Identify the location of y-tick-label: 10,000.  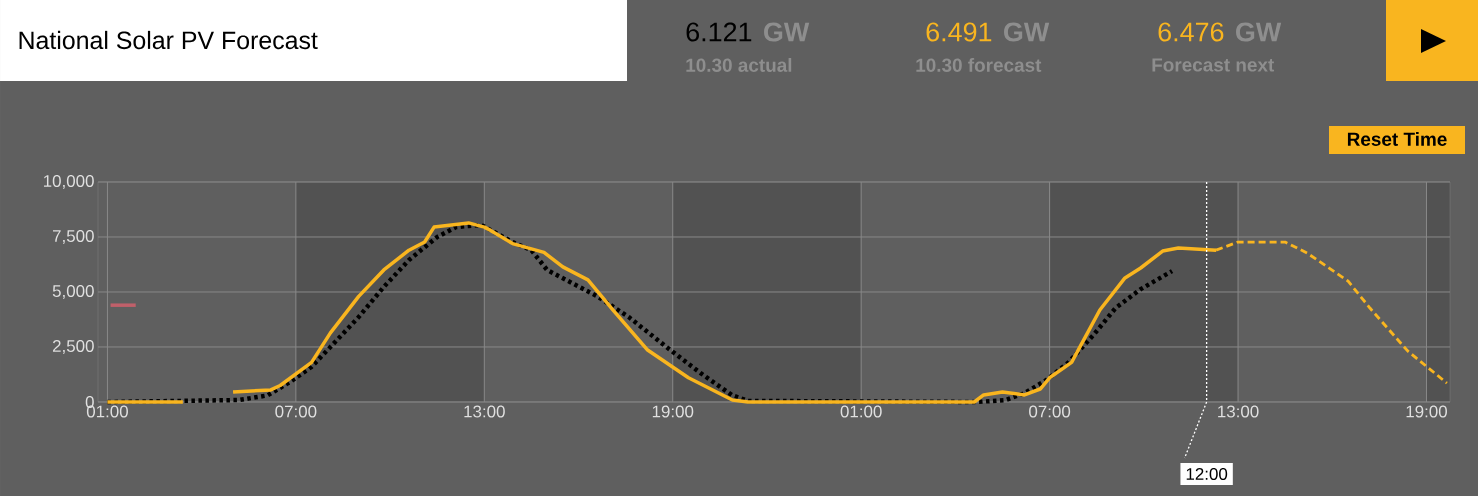
(68, 181).